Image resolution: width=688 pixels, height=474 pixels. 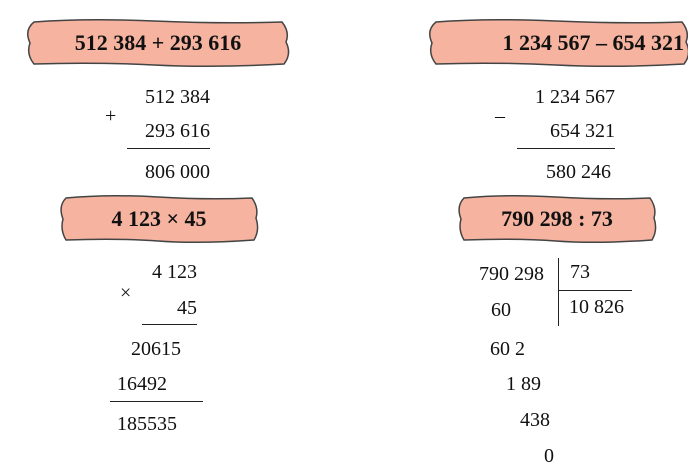 I want to click on banner-division-text: 790 298 : 73, so click(x=557, y=218).